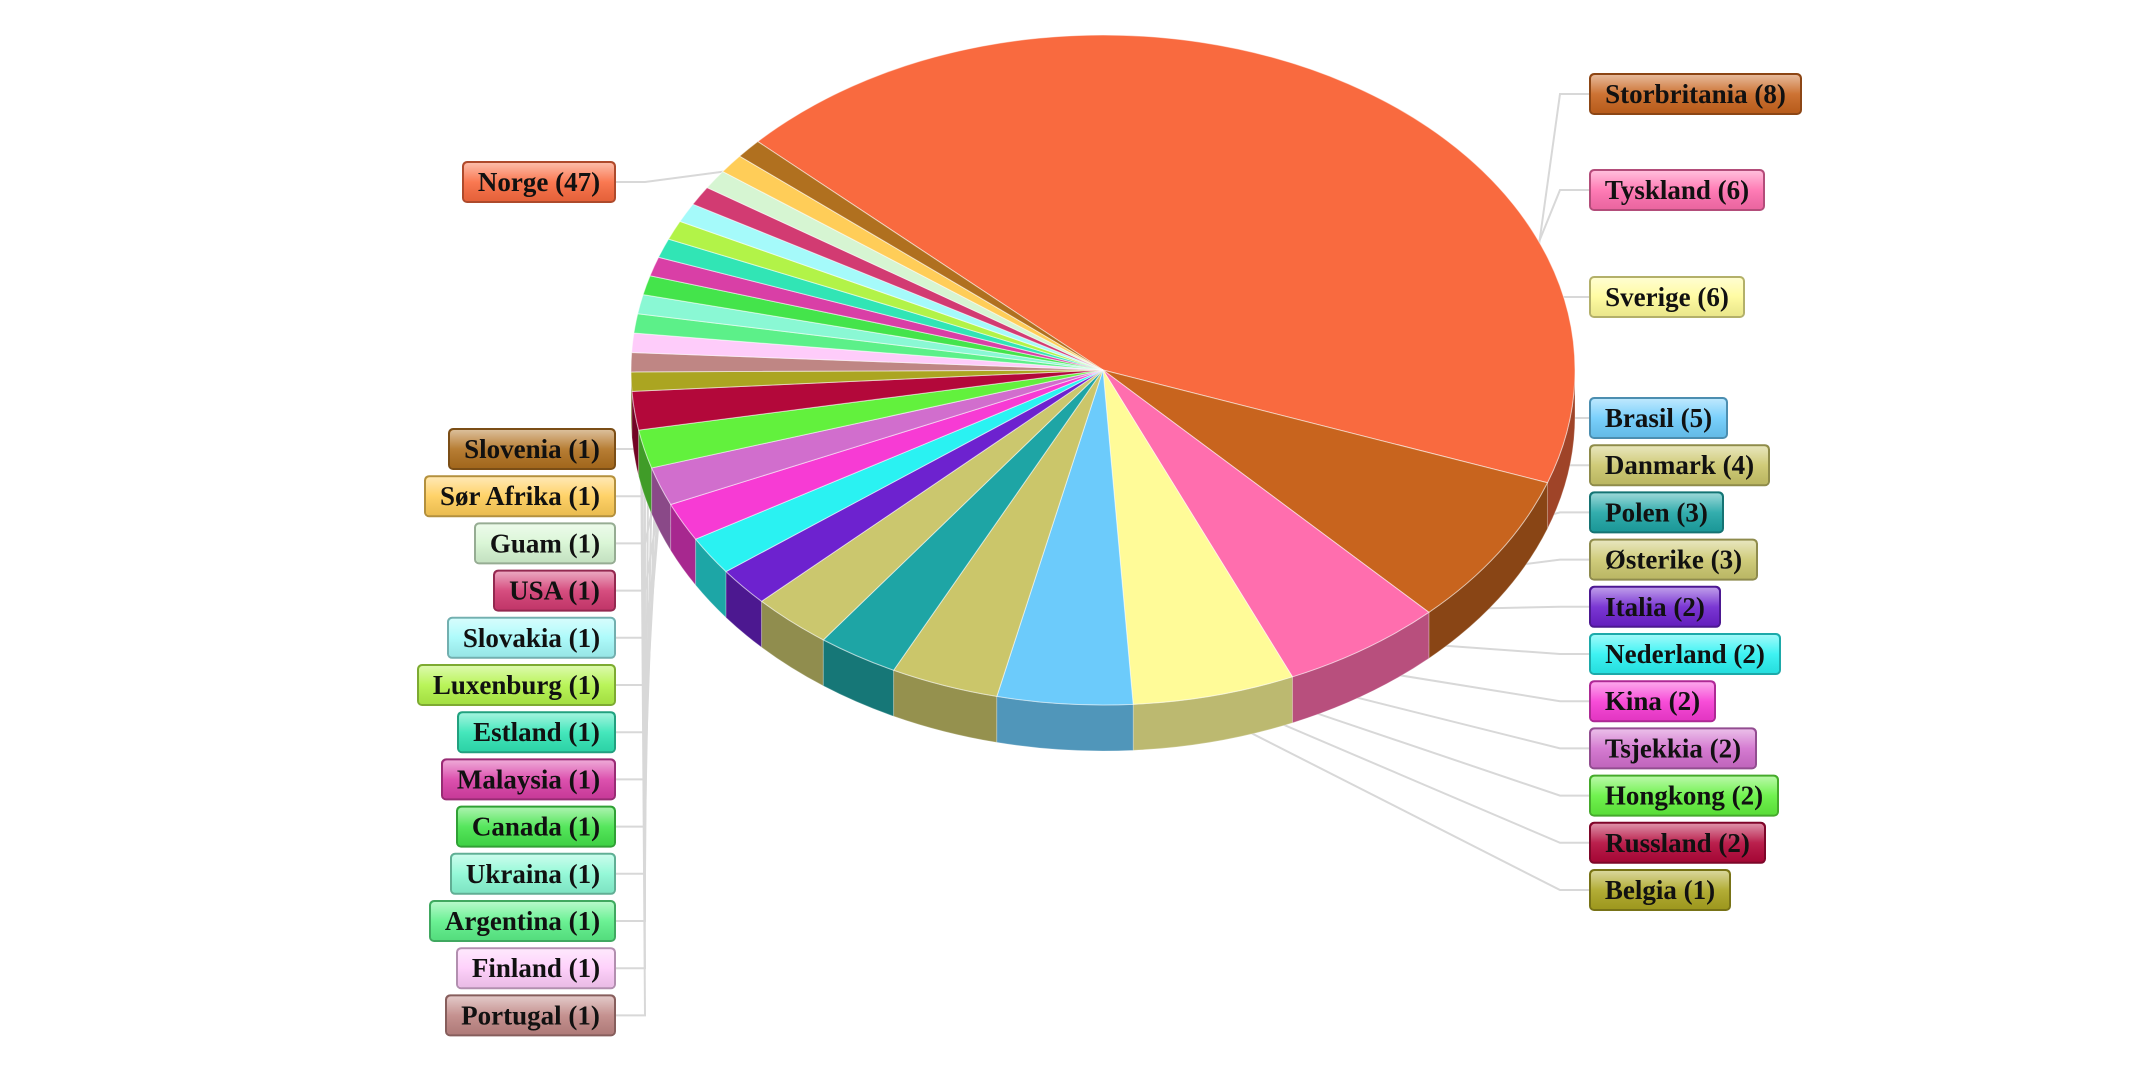 This screenshot has width=2132, height=1082. I want to click on label-text: Tyskland (6), so click(1677, 190).